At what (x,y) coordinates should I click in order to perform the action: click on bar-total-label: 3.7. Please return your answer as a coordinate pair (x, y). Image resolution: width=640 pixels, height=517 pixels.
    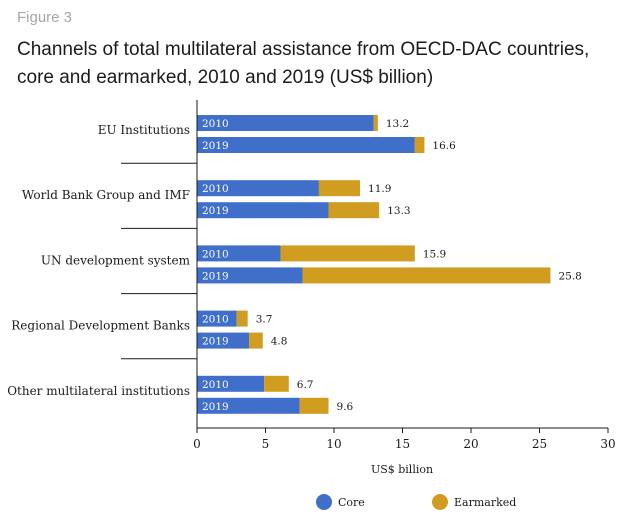
    Looking at the image, I should click on (264, 320).